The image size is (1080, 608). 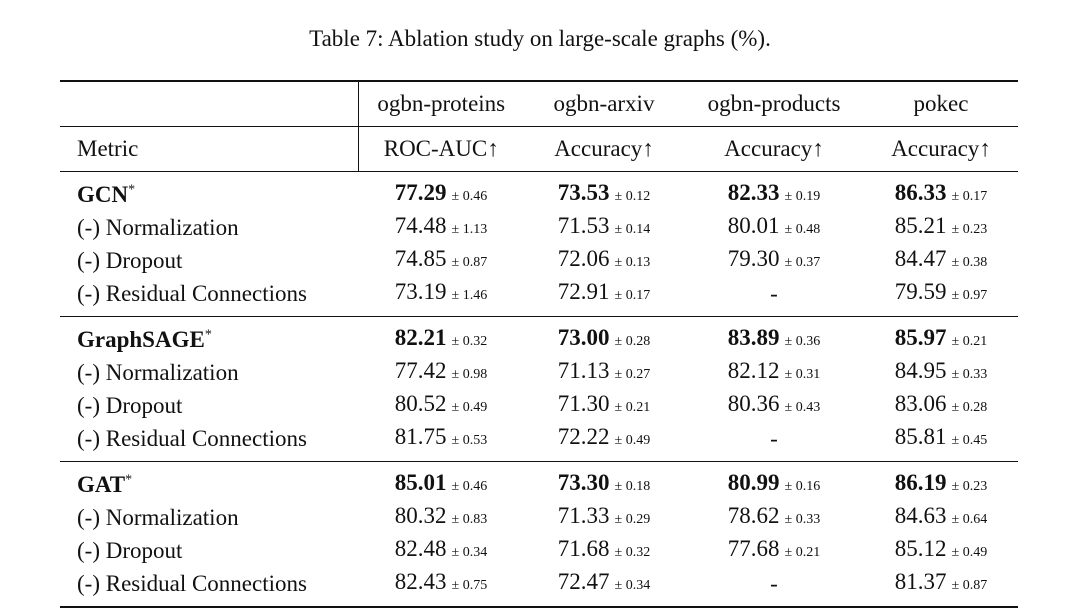 I want to click on std-value: ± 0.46, so click(x=469, y=196).